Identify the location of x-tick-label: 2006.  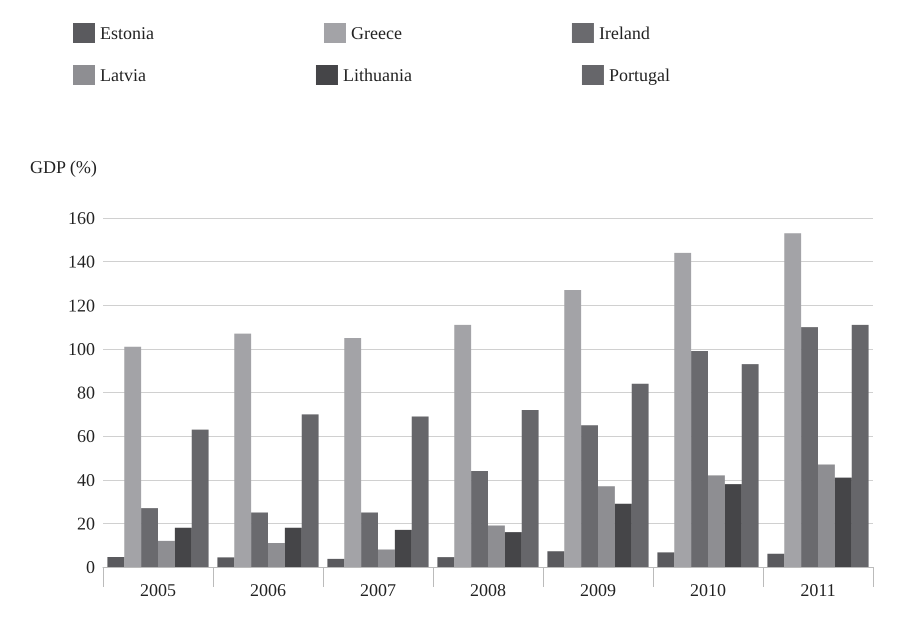
(268, 590).